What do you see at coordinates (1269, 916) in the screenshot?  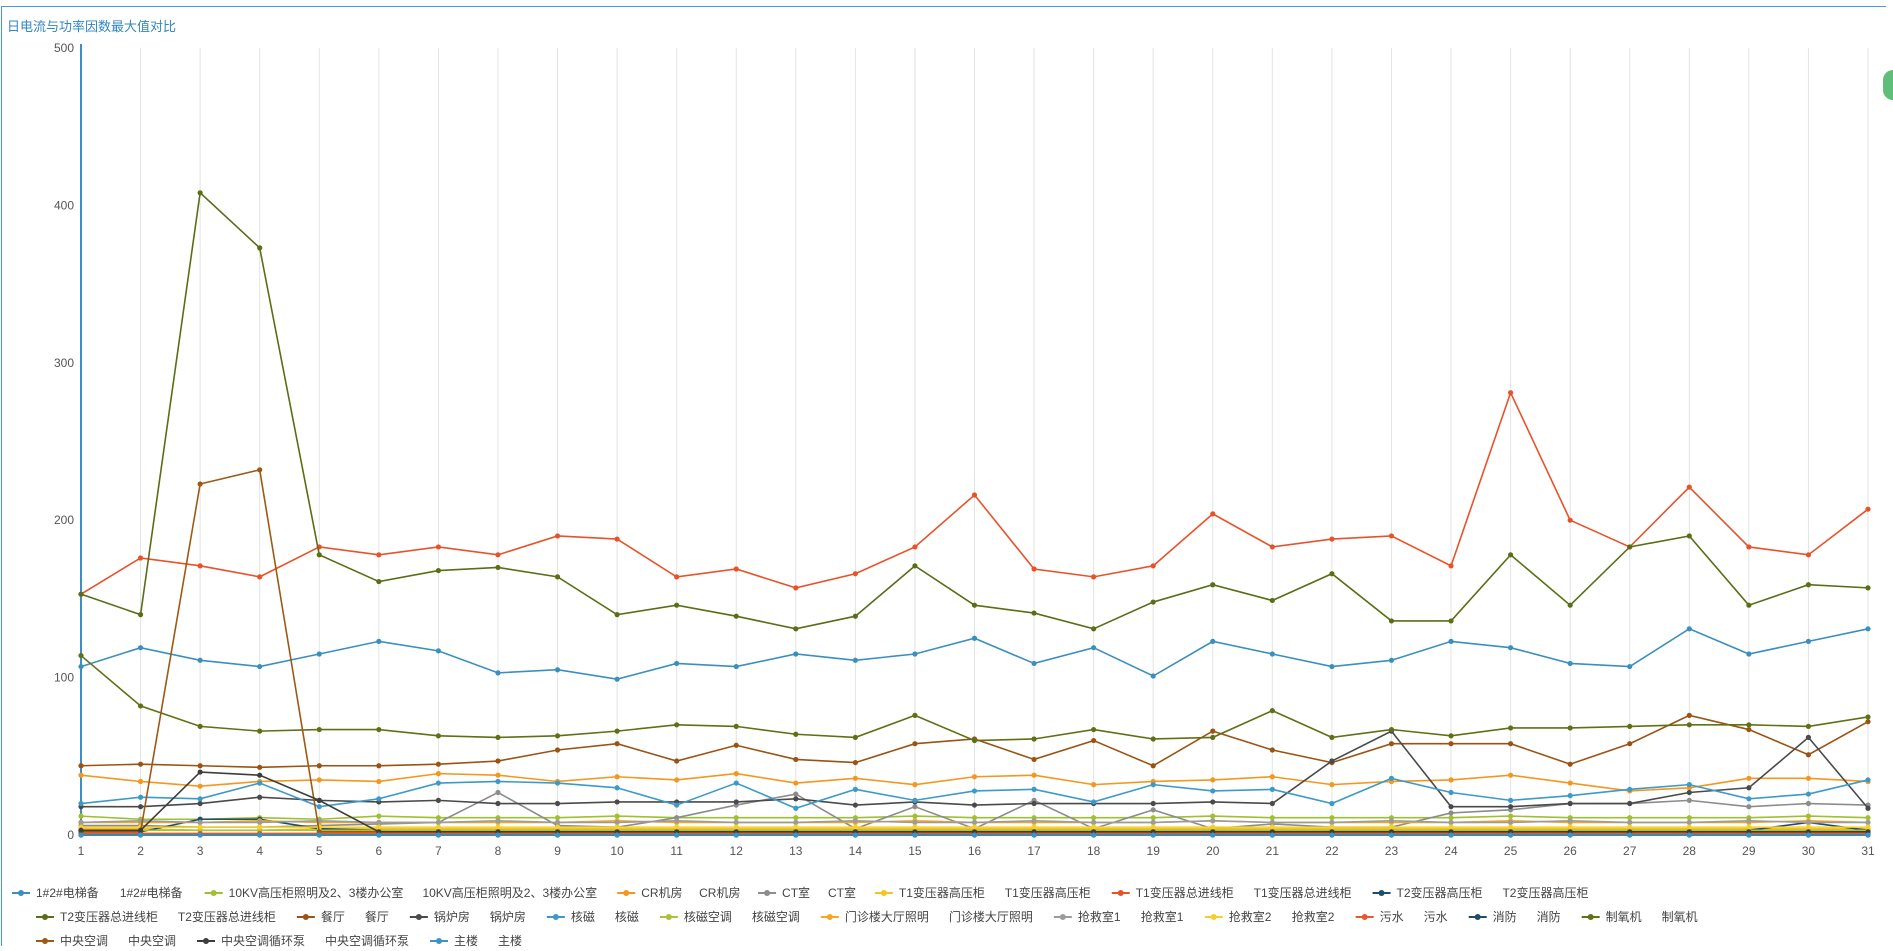 I see `legend-item: 抢救室2 抢救室2` at bounding box center [1269, 916].